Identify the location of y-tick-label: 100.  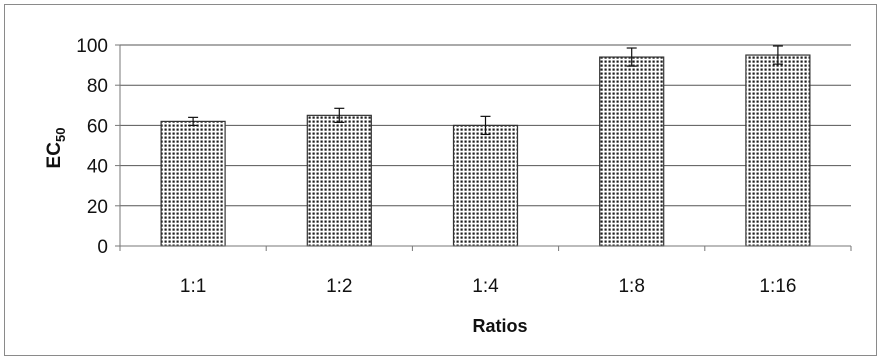
(92, 46).